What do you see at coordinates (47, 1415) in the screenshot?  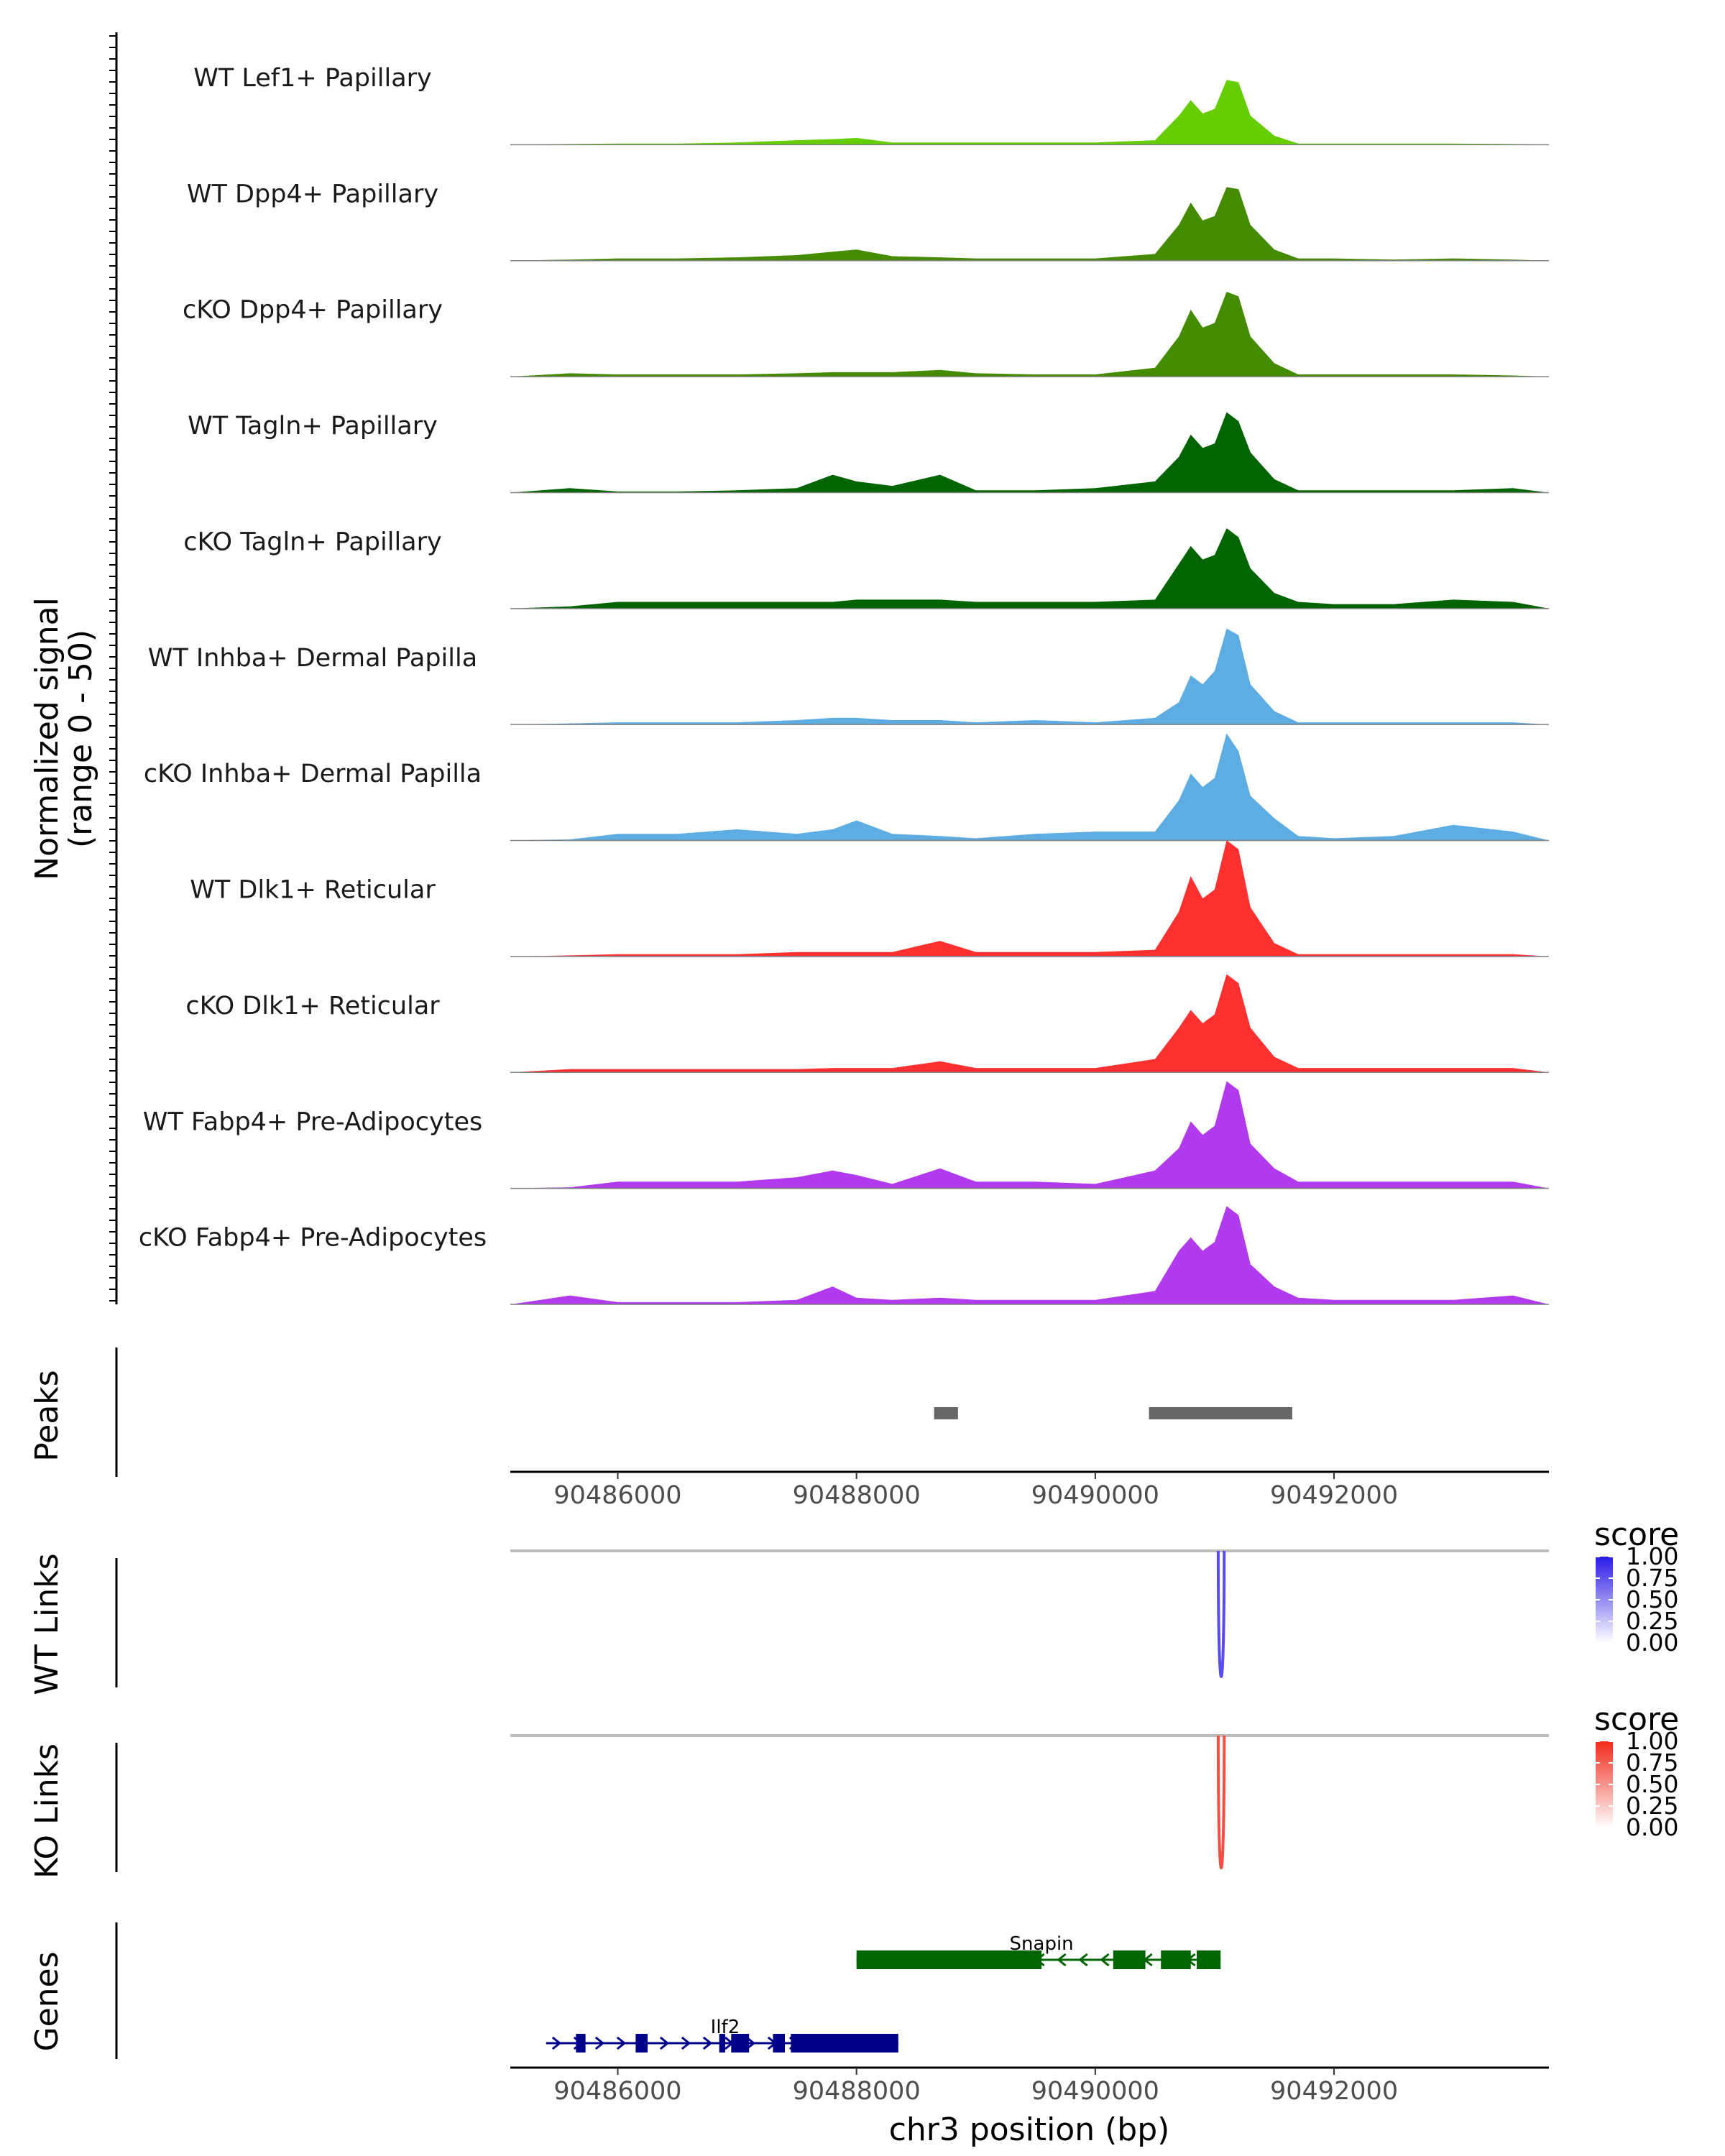 I see `peaks-label: Peaks` at bounding box center [47, 1415].